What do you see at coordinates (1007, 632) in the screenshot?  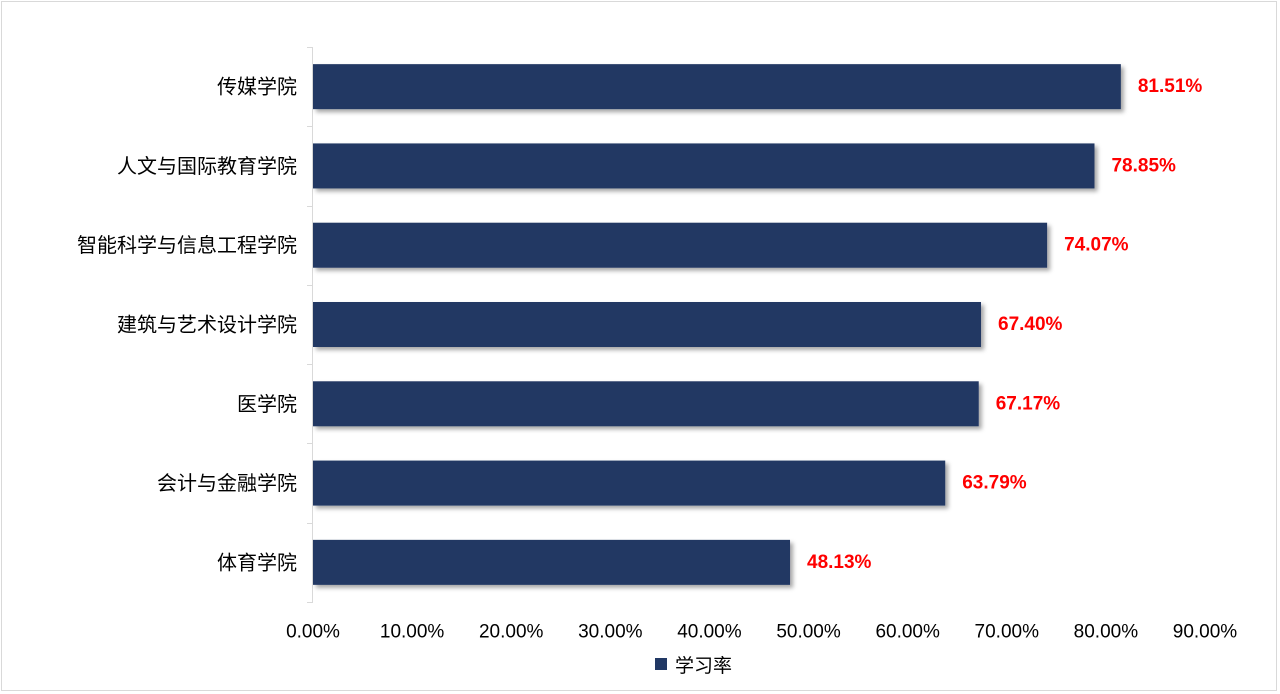 I see `x-tick-label: 70.00%` at bounding box center [1007, 632].